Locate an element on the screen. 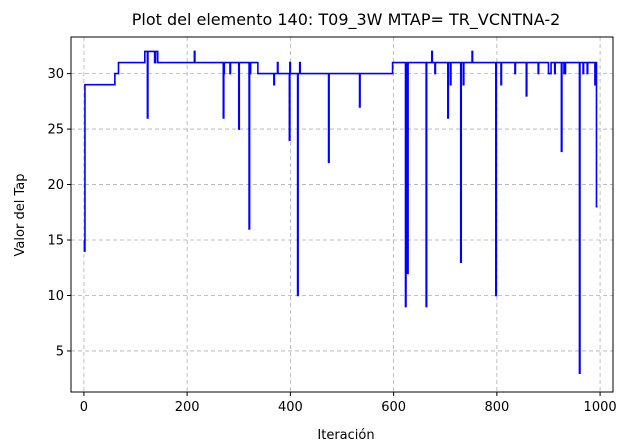 The image size is (620, 444). y-axis-label: Valor del Tap is located at coordinates (20, 215).